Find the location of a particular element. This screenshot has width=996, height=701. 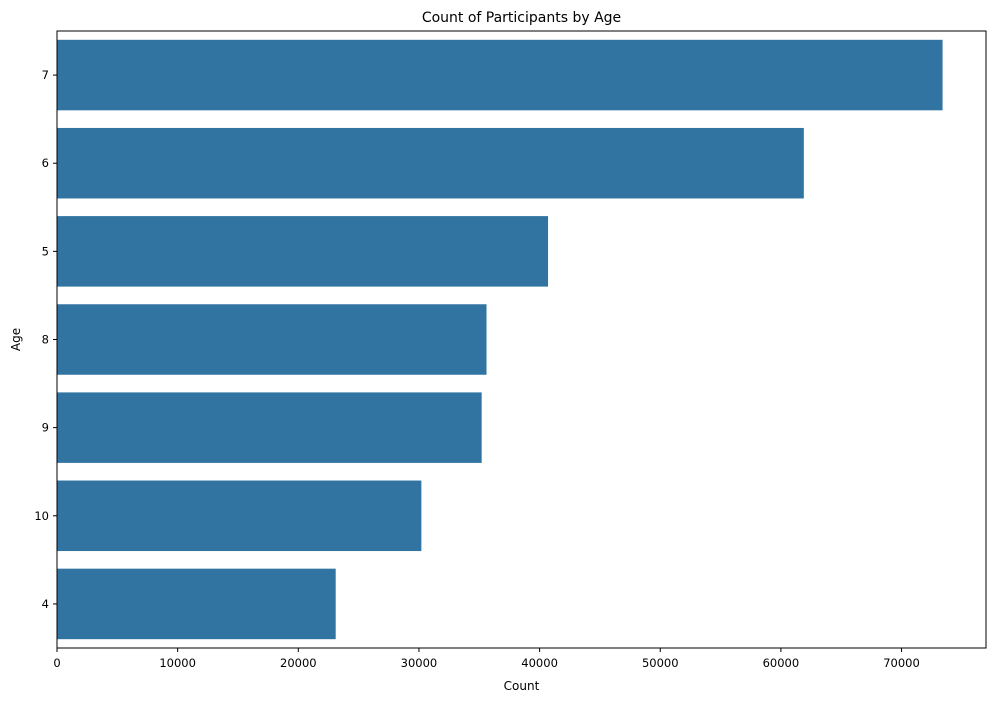

x-tick-label: 30000 is located at coordinates (419, 663).